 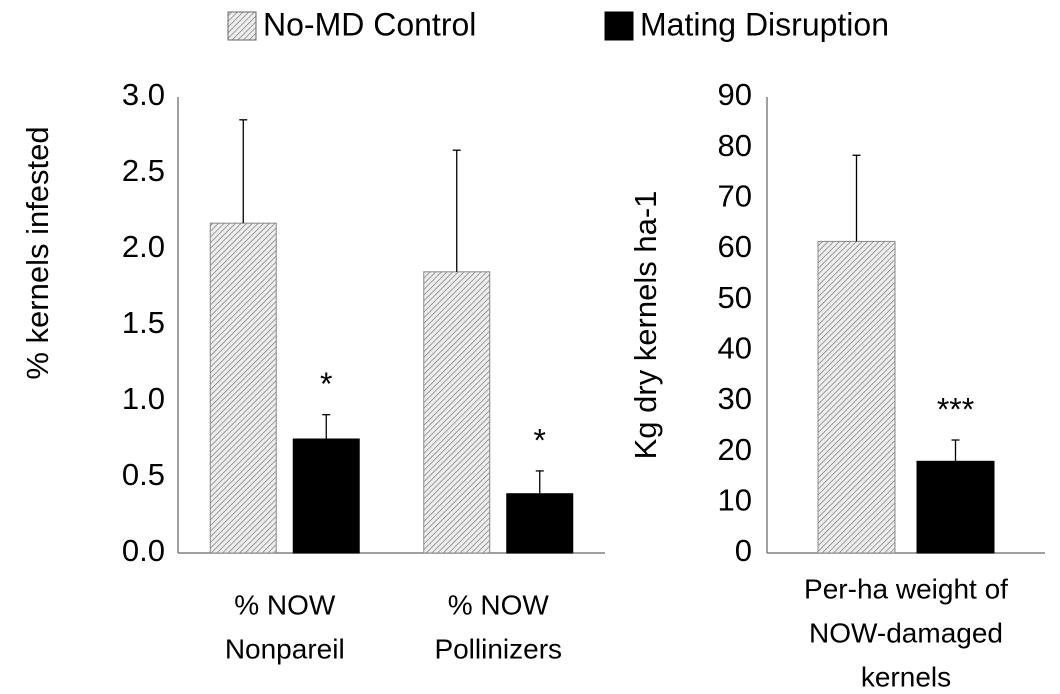 I want to click on y-tick-label: 90, so click(x=735, y=94).